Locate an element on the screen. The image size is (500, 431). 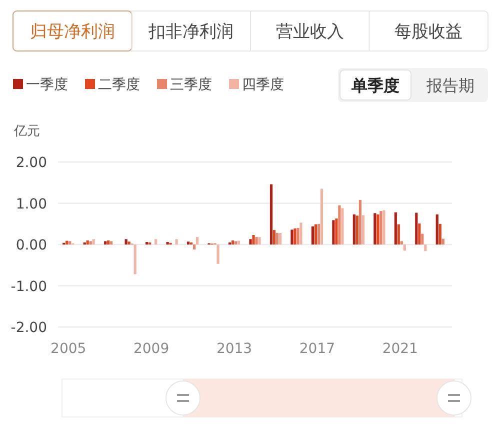
legend-label: 一季度 is located at coordinates (47, 85).